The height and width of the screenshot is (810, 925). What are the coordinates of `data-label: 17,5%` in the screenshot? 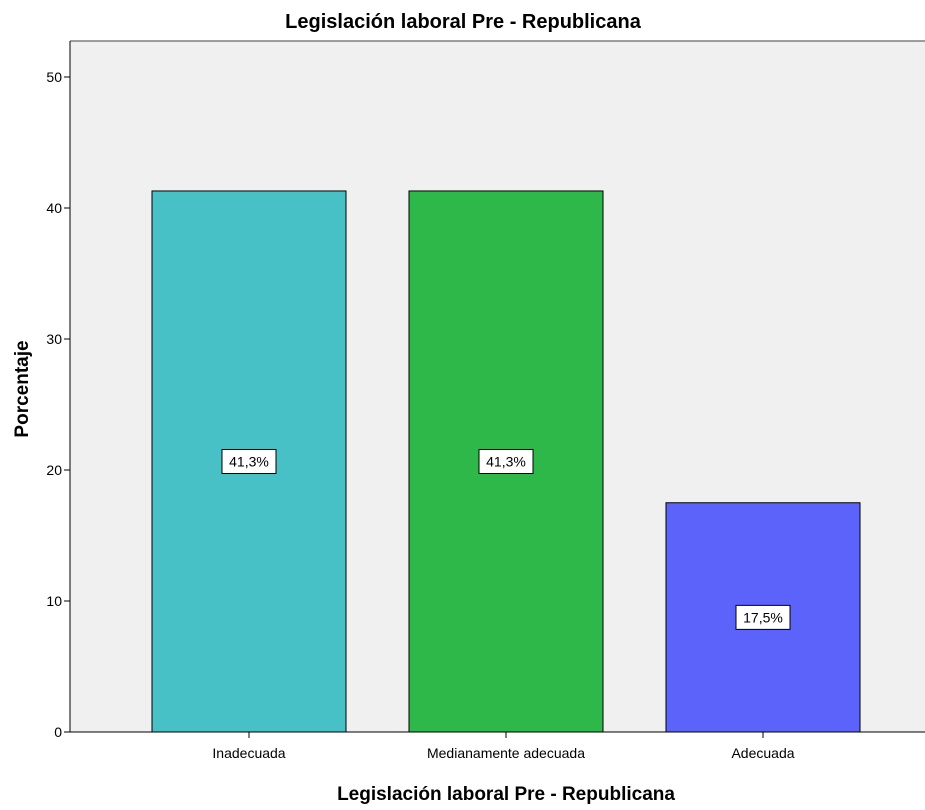 It's located at (763, 617).